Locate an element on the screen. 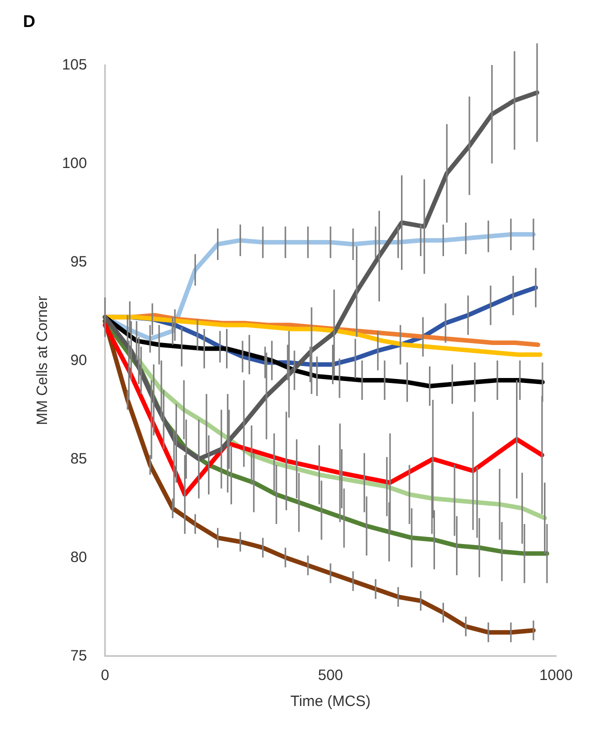  y-tick-label: 85 is located at coordinates (78, 459).